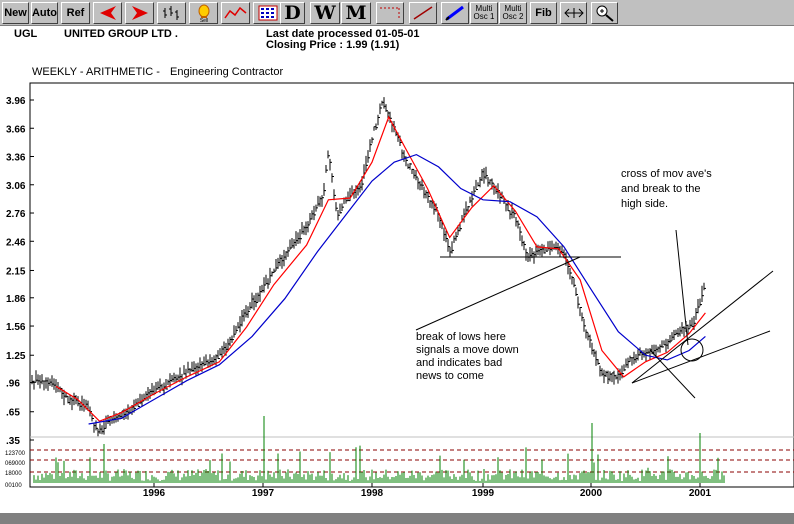 This screenshot has width=794, height=524. What do you see at coordinates (461, 337) in the screenshot?
I see `break-note-line: break of lows here` at bounding box center [461, 337].